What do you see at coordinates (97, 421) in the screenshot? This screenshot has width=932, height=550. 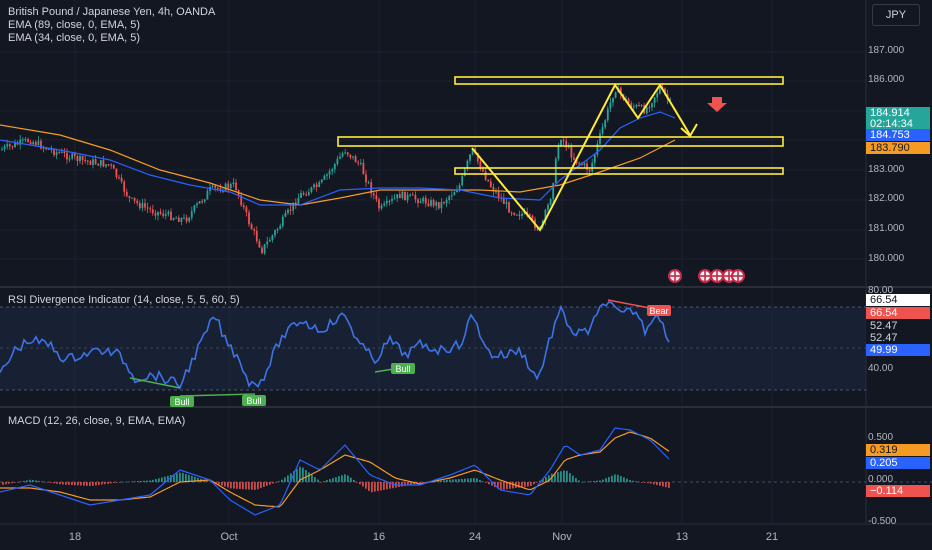 I see `macd-panel-title: MACD (12, 26, close, 9, EMA, EMA)` at bounding box center [97, 421].